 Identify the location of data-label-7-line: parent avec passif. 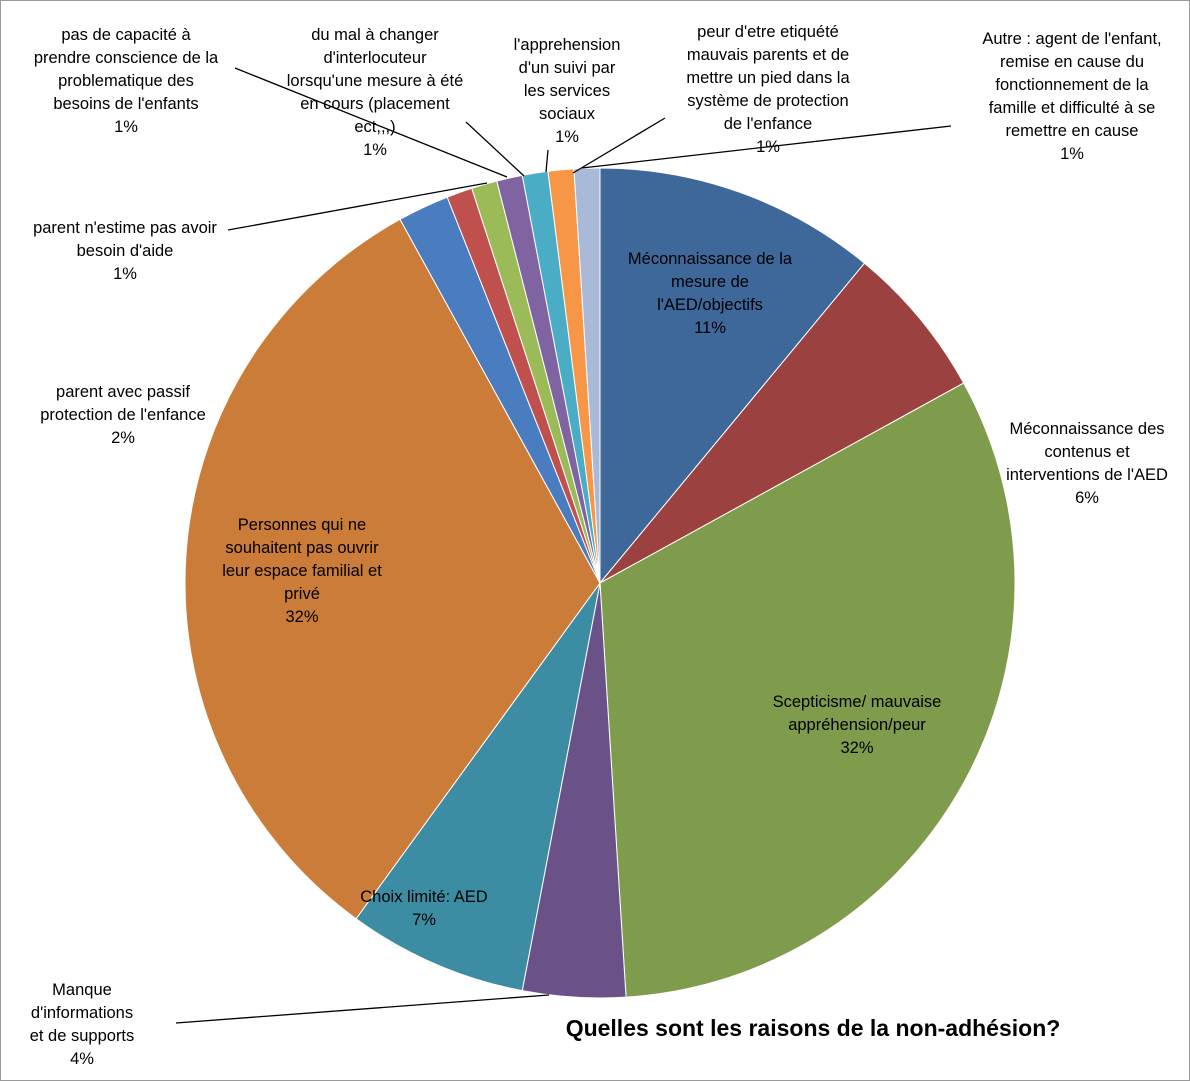
(123, 392).